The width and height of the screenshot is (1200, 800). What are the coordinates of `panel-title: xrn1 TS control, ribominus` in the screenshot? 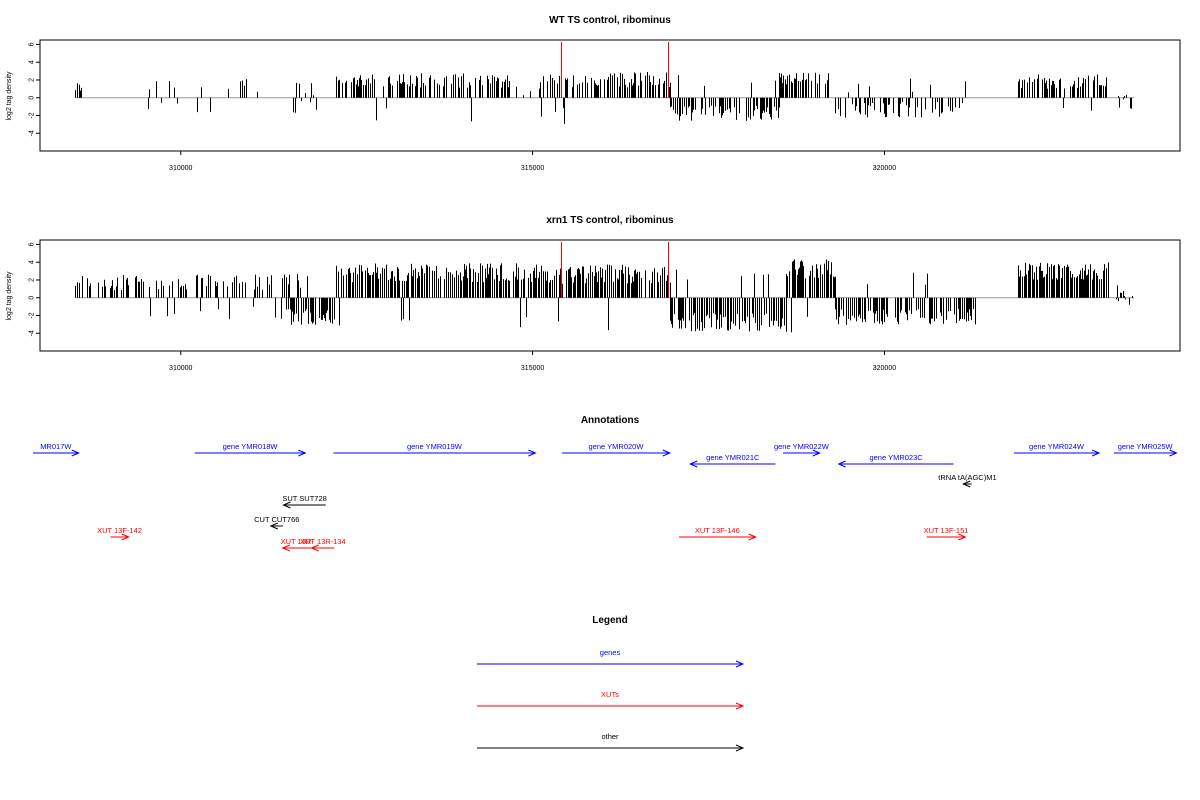 It's located at (610, 220).